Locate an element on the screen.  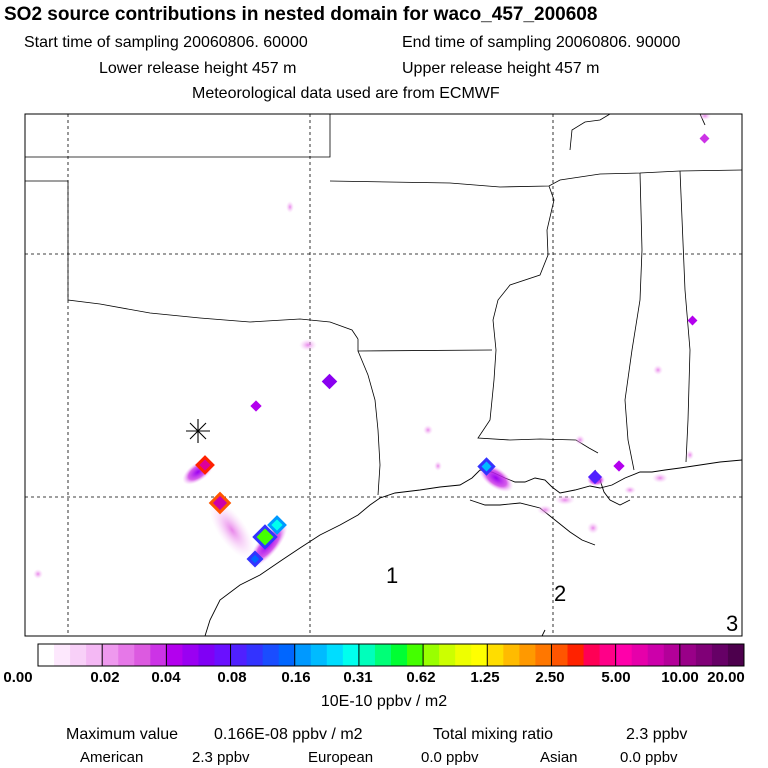
asian-value: 0.0 ppbv is located at coordinates (649, 757).